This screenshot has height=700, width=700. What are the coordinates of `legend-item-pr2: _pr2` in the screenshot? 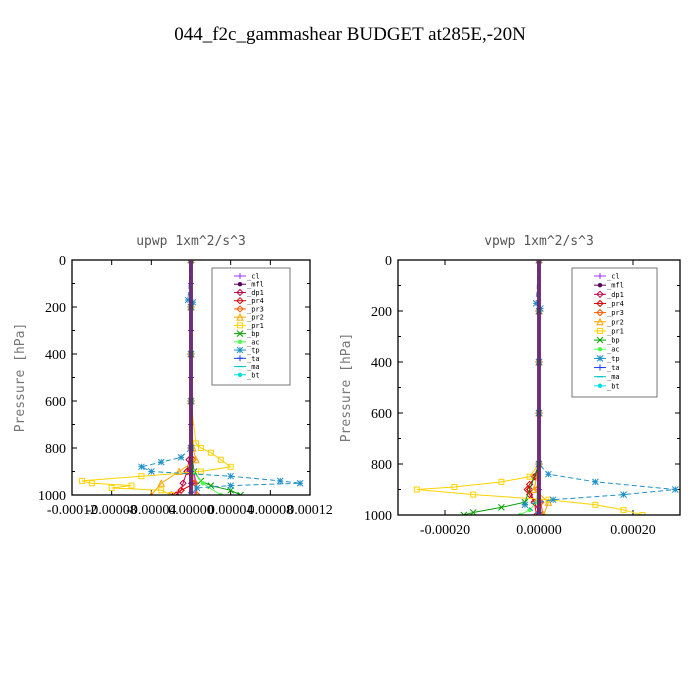 It's located at (249, 317).